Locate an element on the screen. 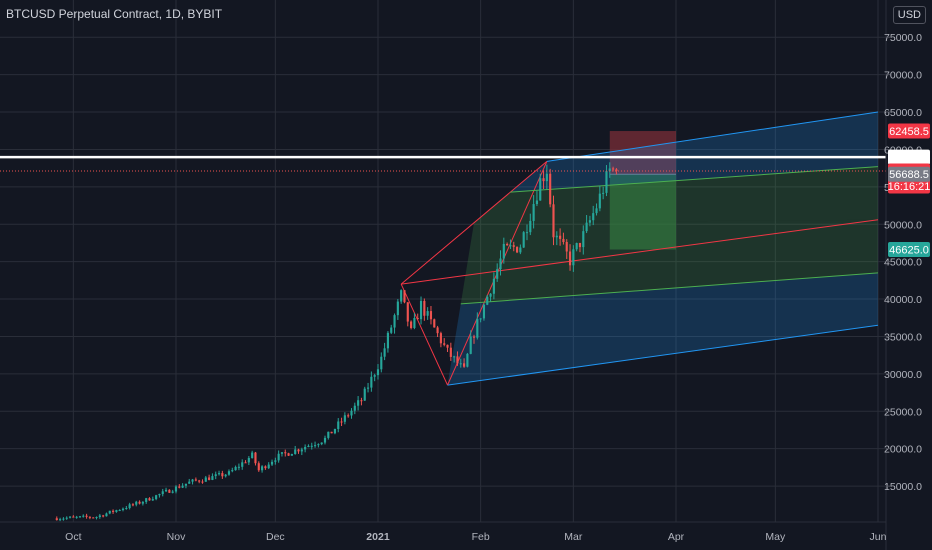  pitchfork-lower-line is located at coordinates (663, 355).